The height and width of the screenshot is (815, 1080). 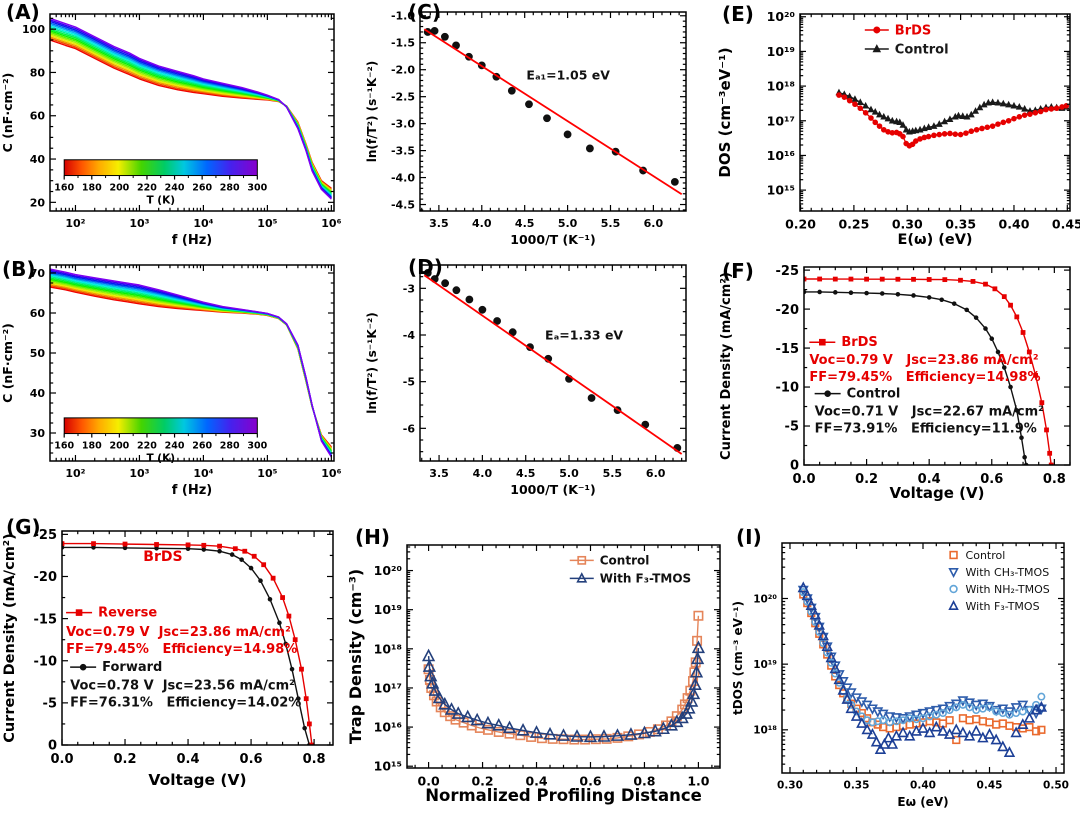 I want to click on svg-text: Reverse, so click(x=127, y=613).